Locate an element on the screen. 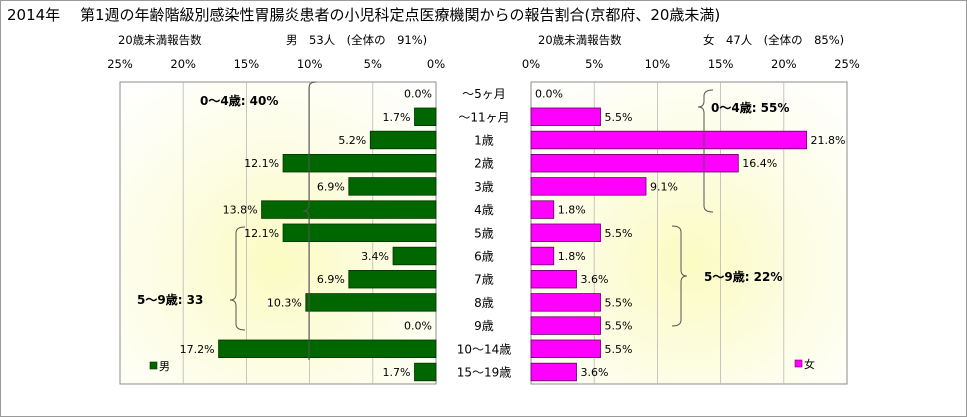 This screenshot has width=967, height=417. age-category-label: 10～14歳 is located at coordinates (484, 349).